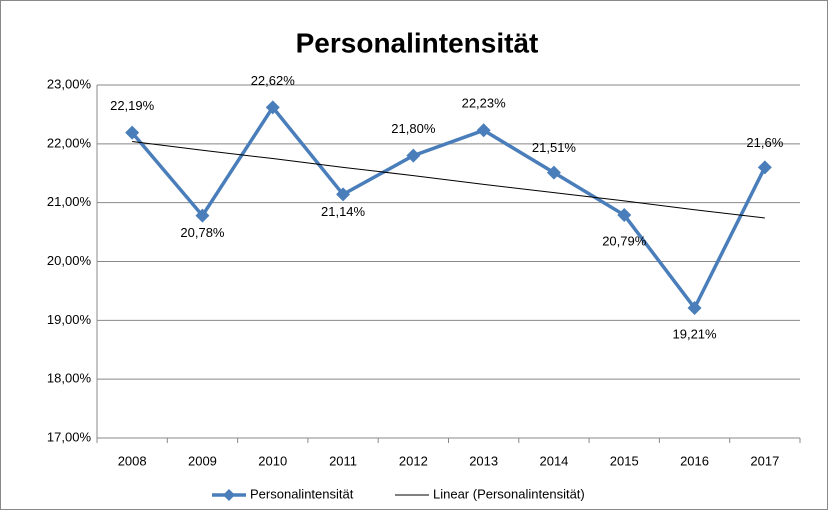 This screenshot has width=834, height=515. I want to click on data-label: 22,19%, so click(132, 105).